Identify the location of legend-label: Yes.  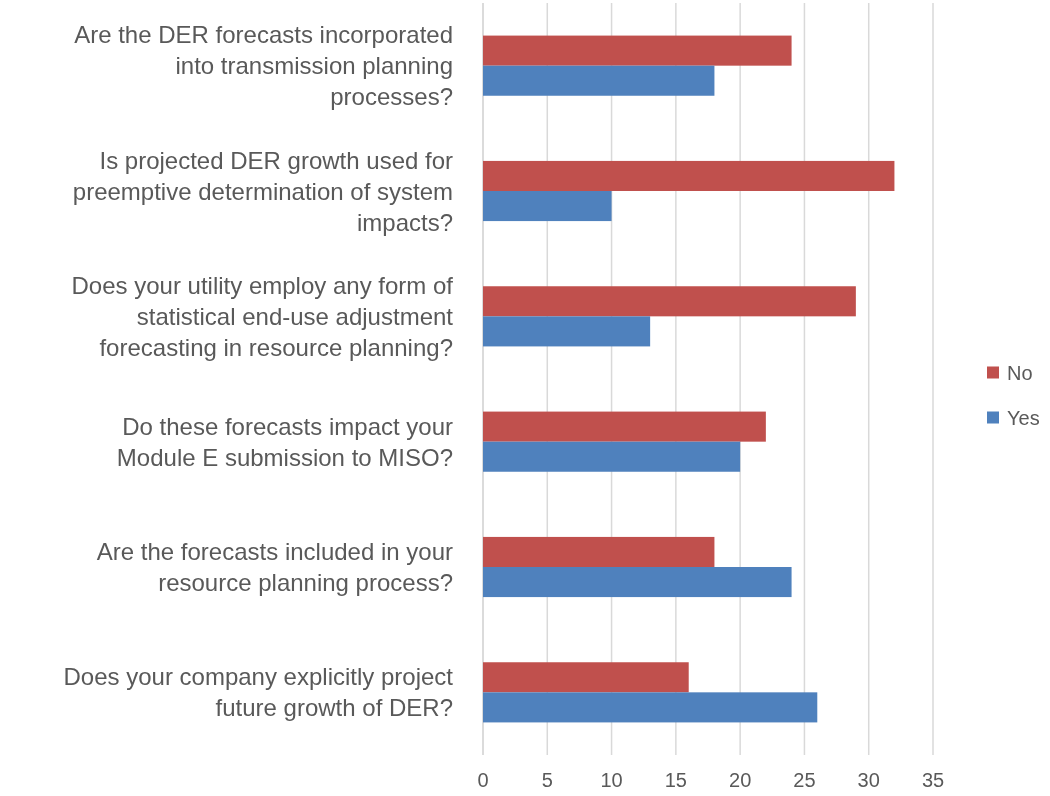
(1023, 417).